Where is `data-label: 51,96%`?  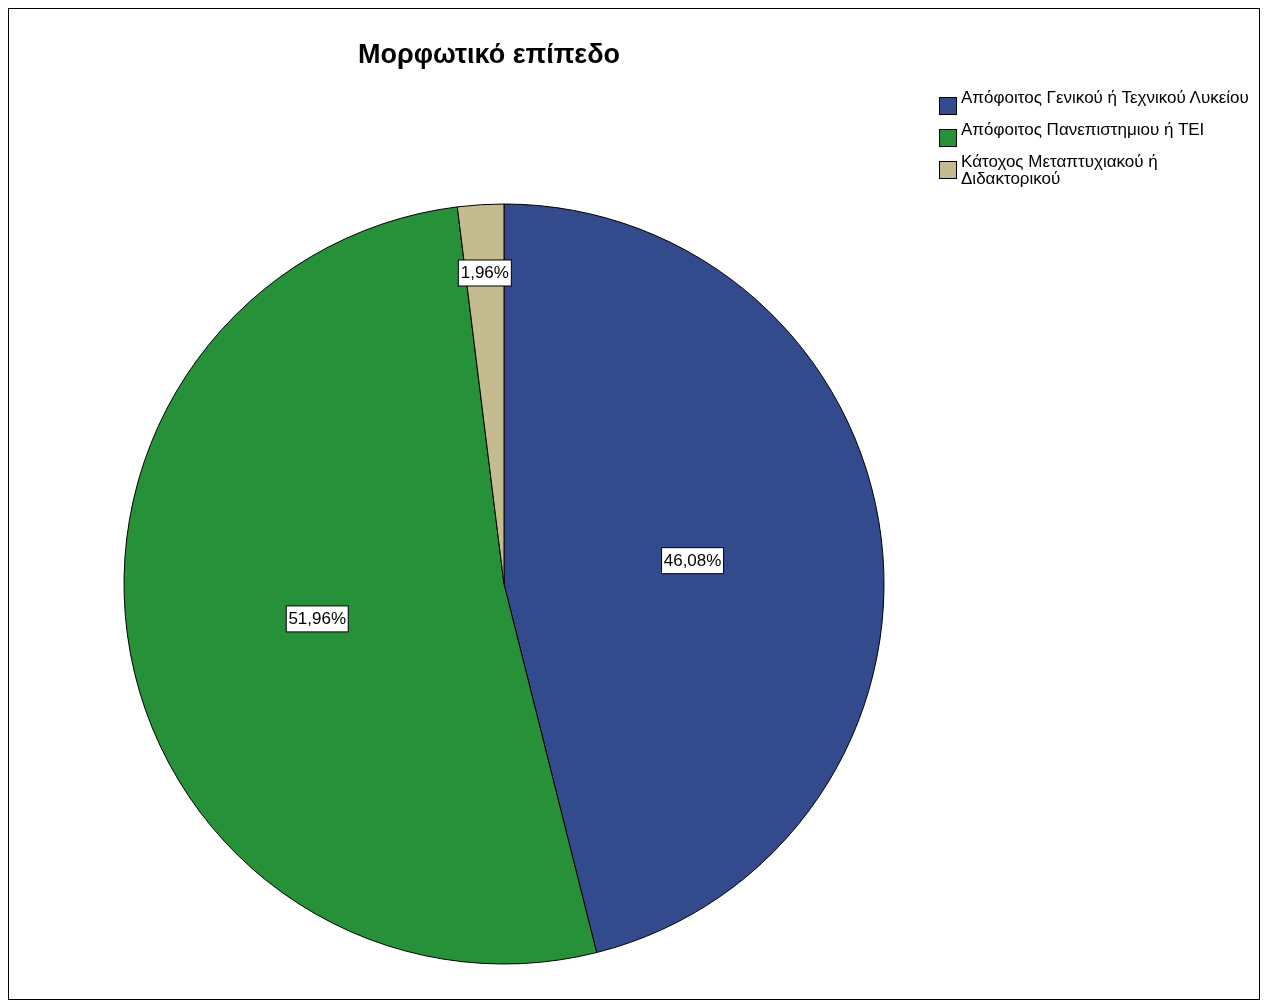
data-label: 51,96% is located at coordinates (317, 619).